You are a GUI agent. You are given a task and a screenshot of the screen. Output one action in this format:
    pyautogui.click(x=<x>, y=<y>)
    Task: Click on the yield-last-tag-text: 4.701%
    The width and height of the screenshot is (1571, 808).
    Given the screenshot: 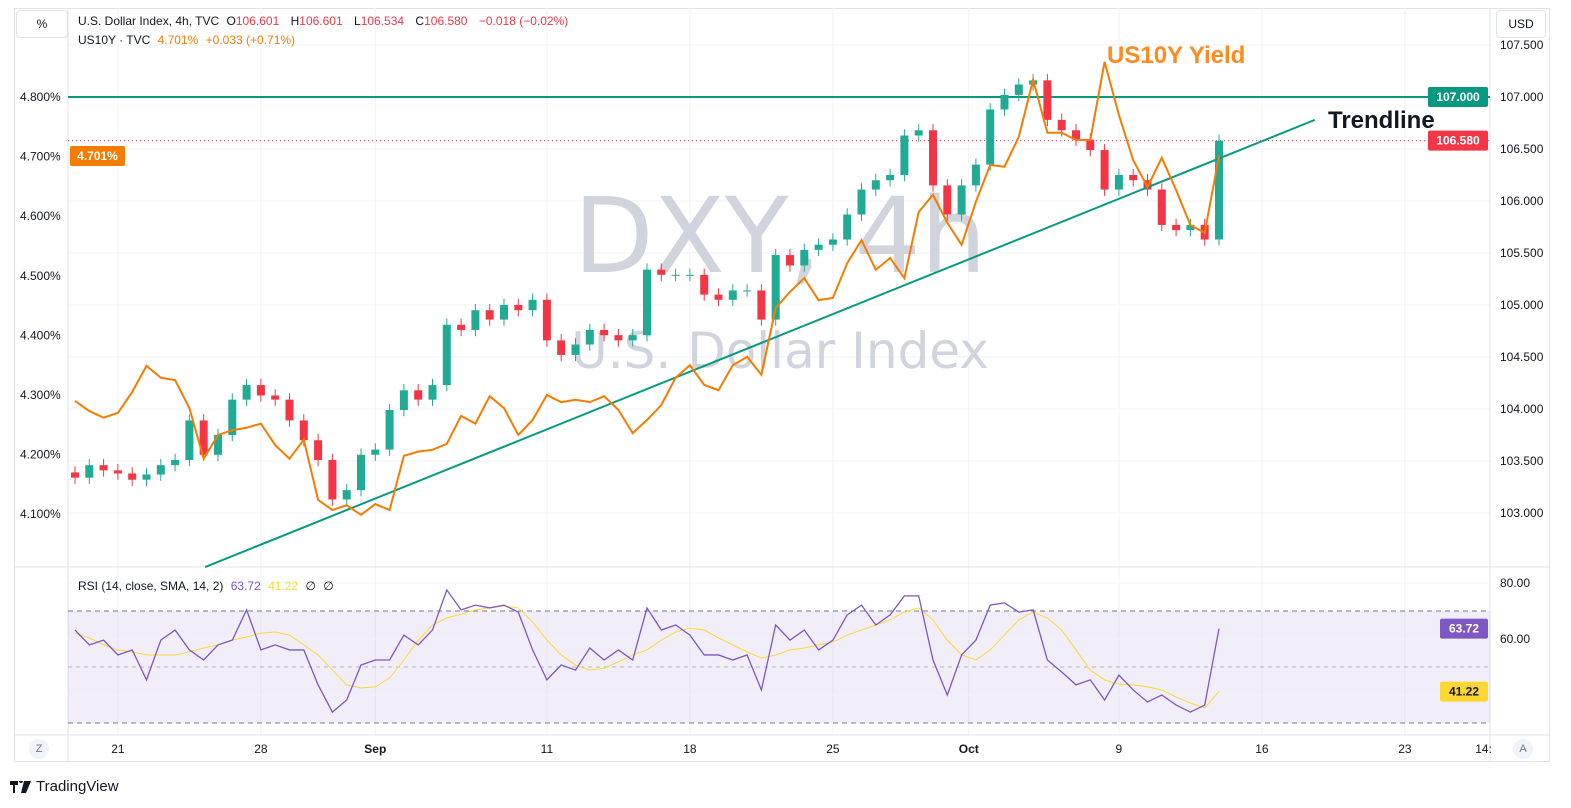 What is the action you would take?
    pyautogui.click(x=97, y=156)
    